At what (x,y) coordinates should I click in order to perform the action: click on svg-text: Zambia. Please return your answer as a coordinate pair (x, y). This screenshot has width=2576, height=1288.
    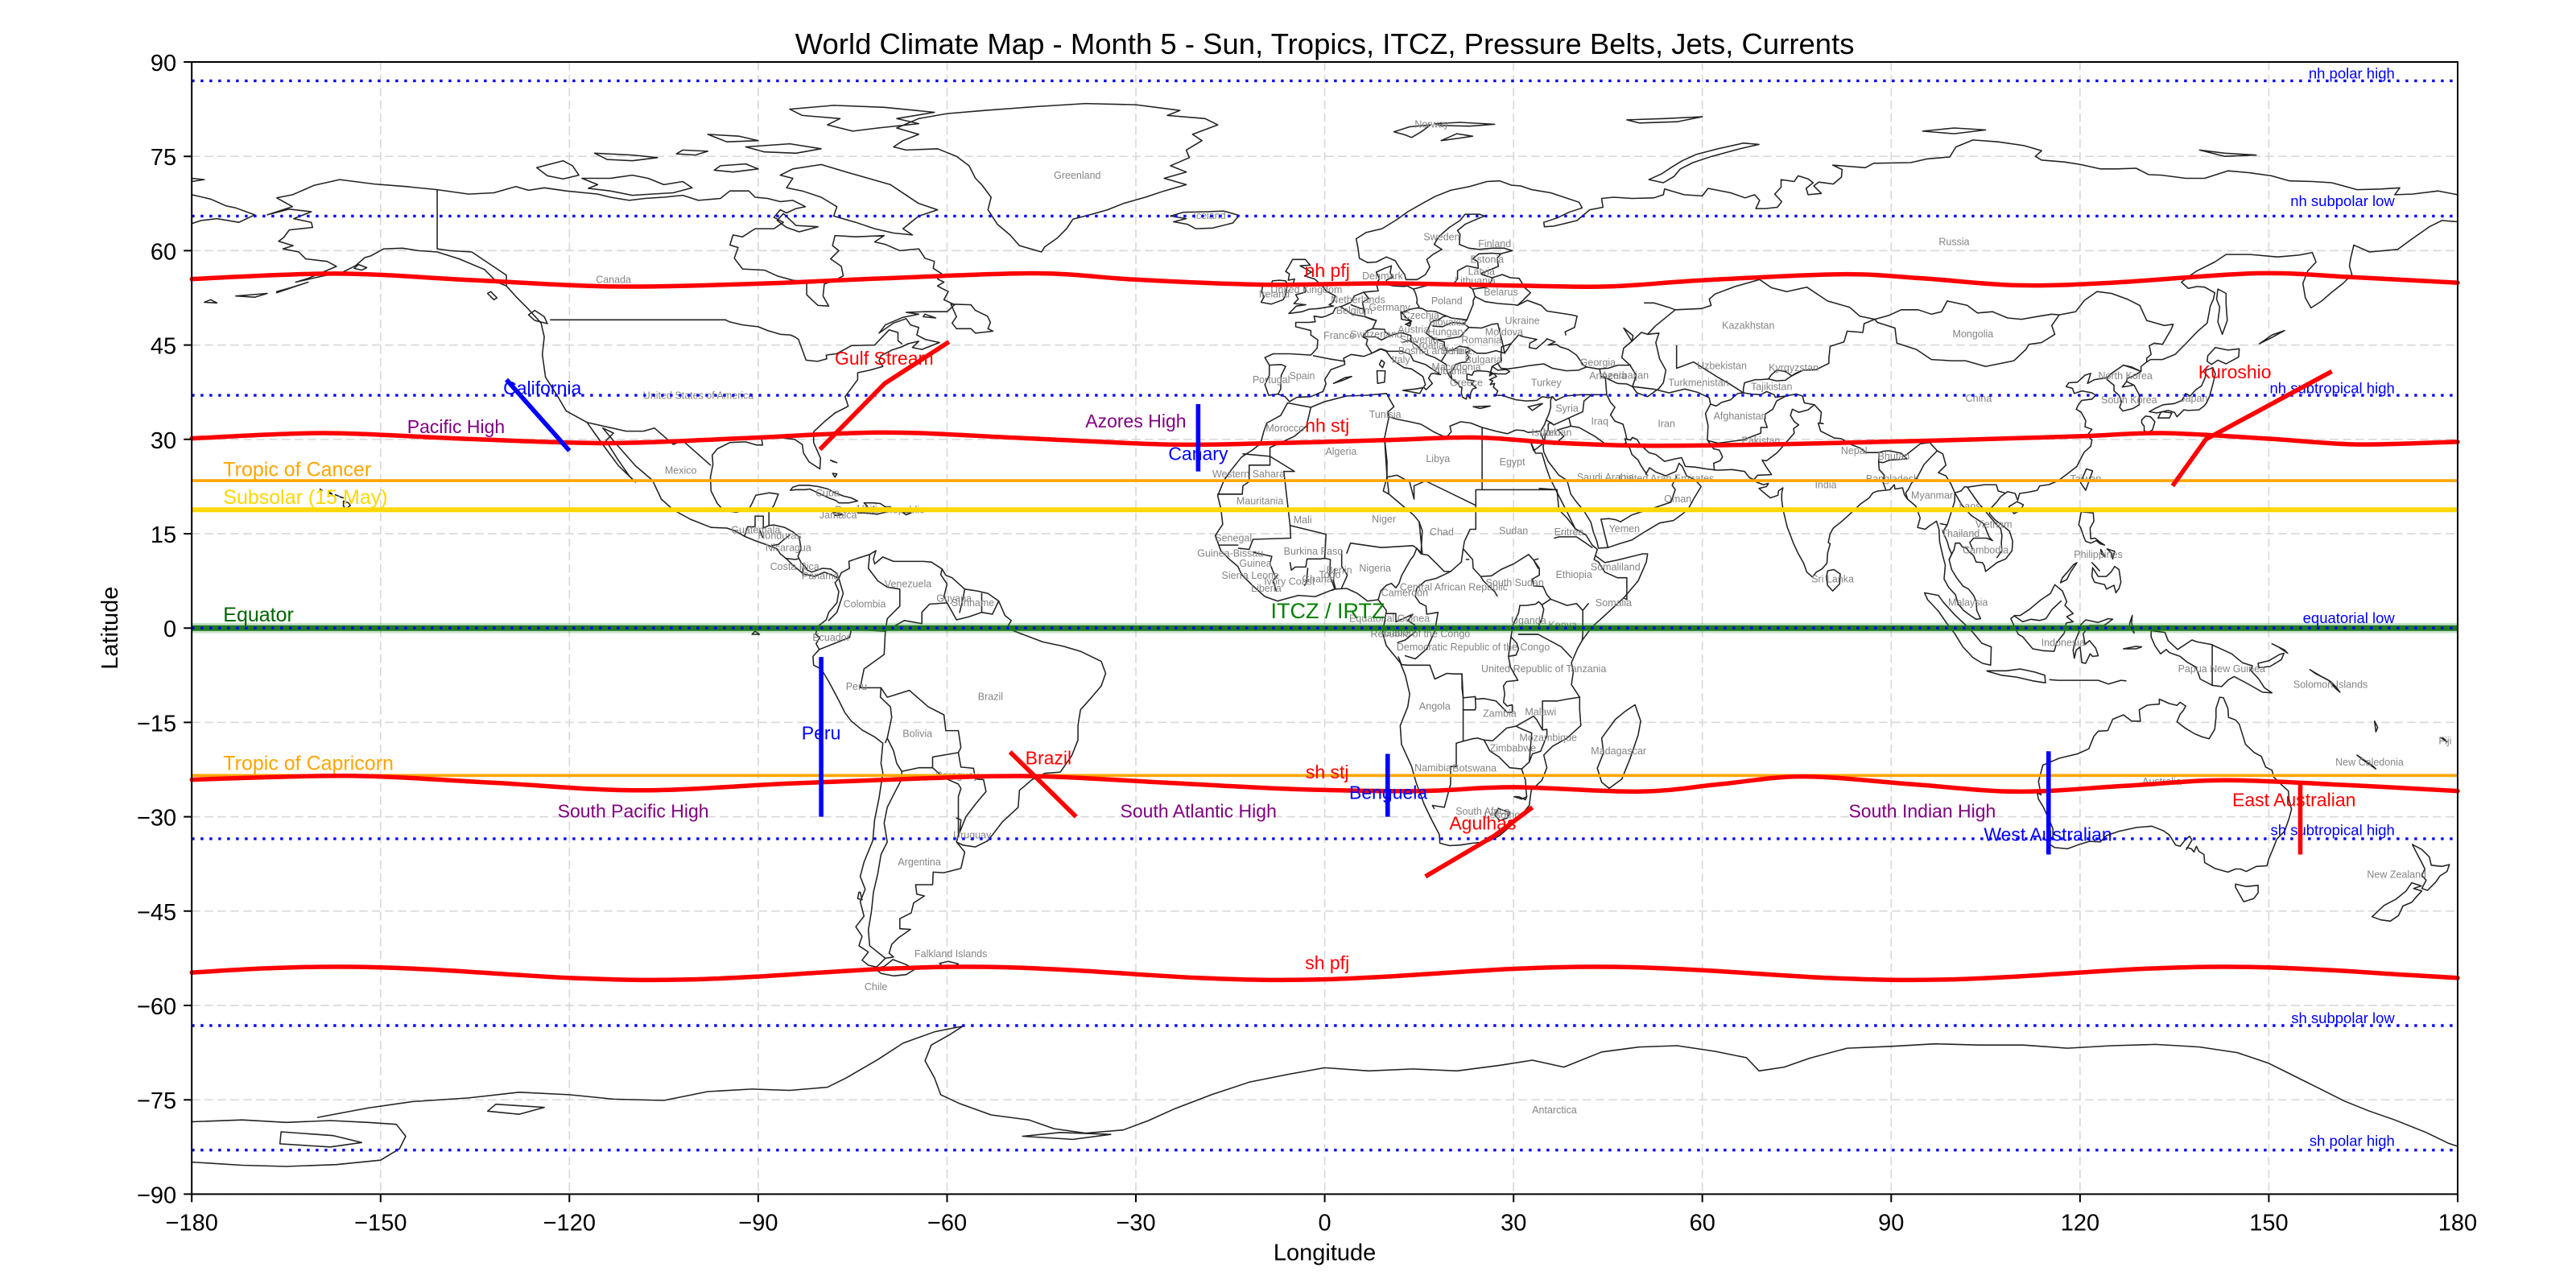
    Looking at the image, I should click on (1500, 714).